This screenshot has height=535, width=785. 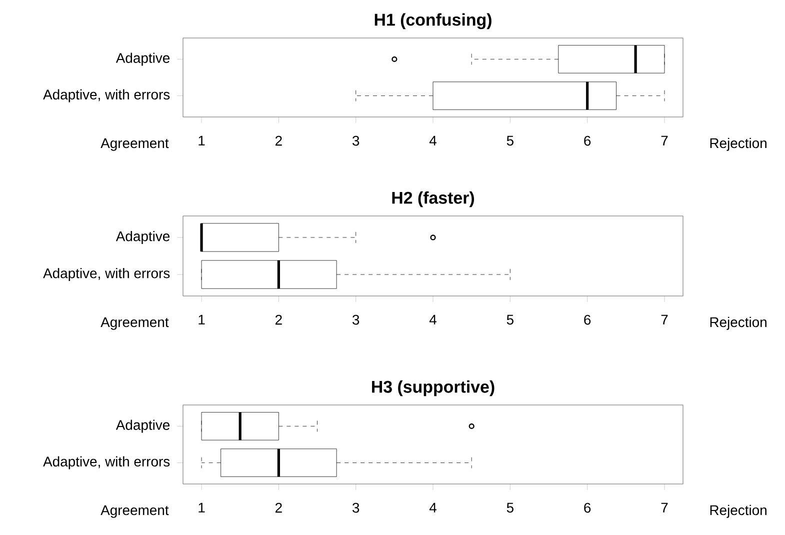 What do you see at coordinates (433, 21) in the screenshot?
I see `chart-title: H1 (confusing)` at bounding box center [433, 21].